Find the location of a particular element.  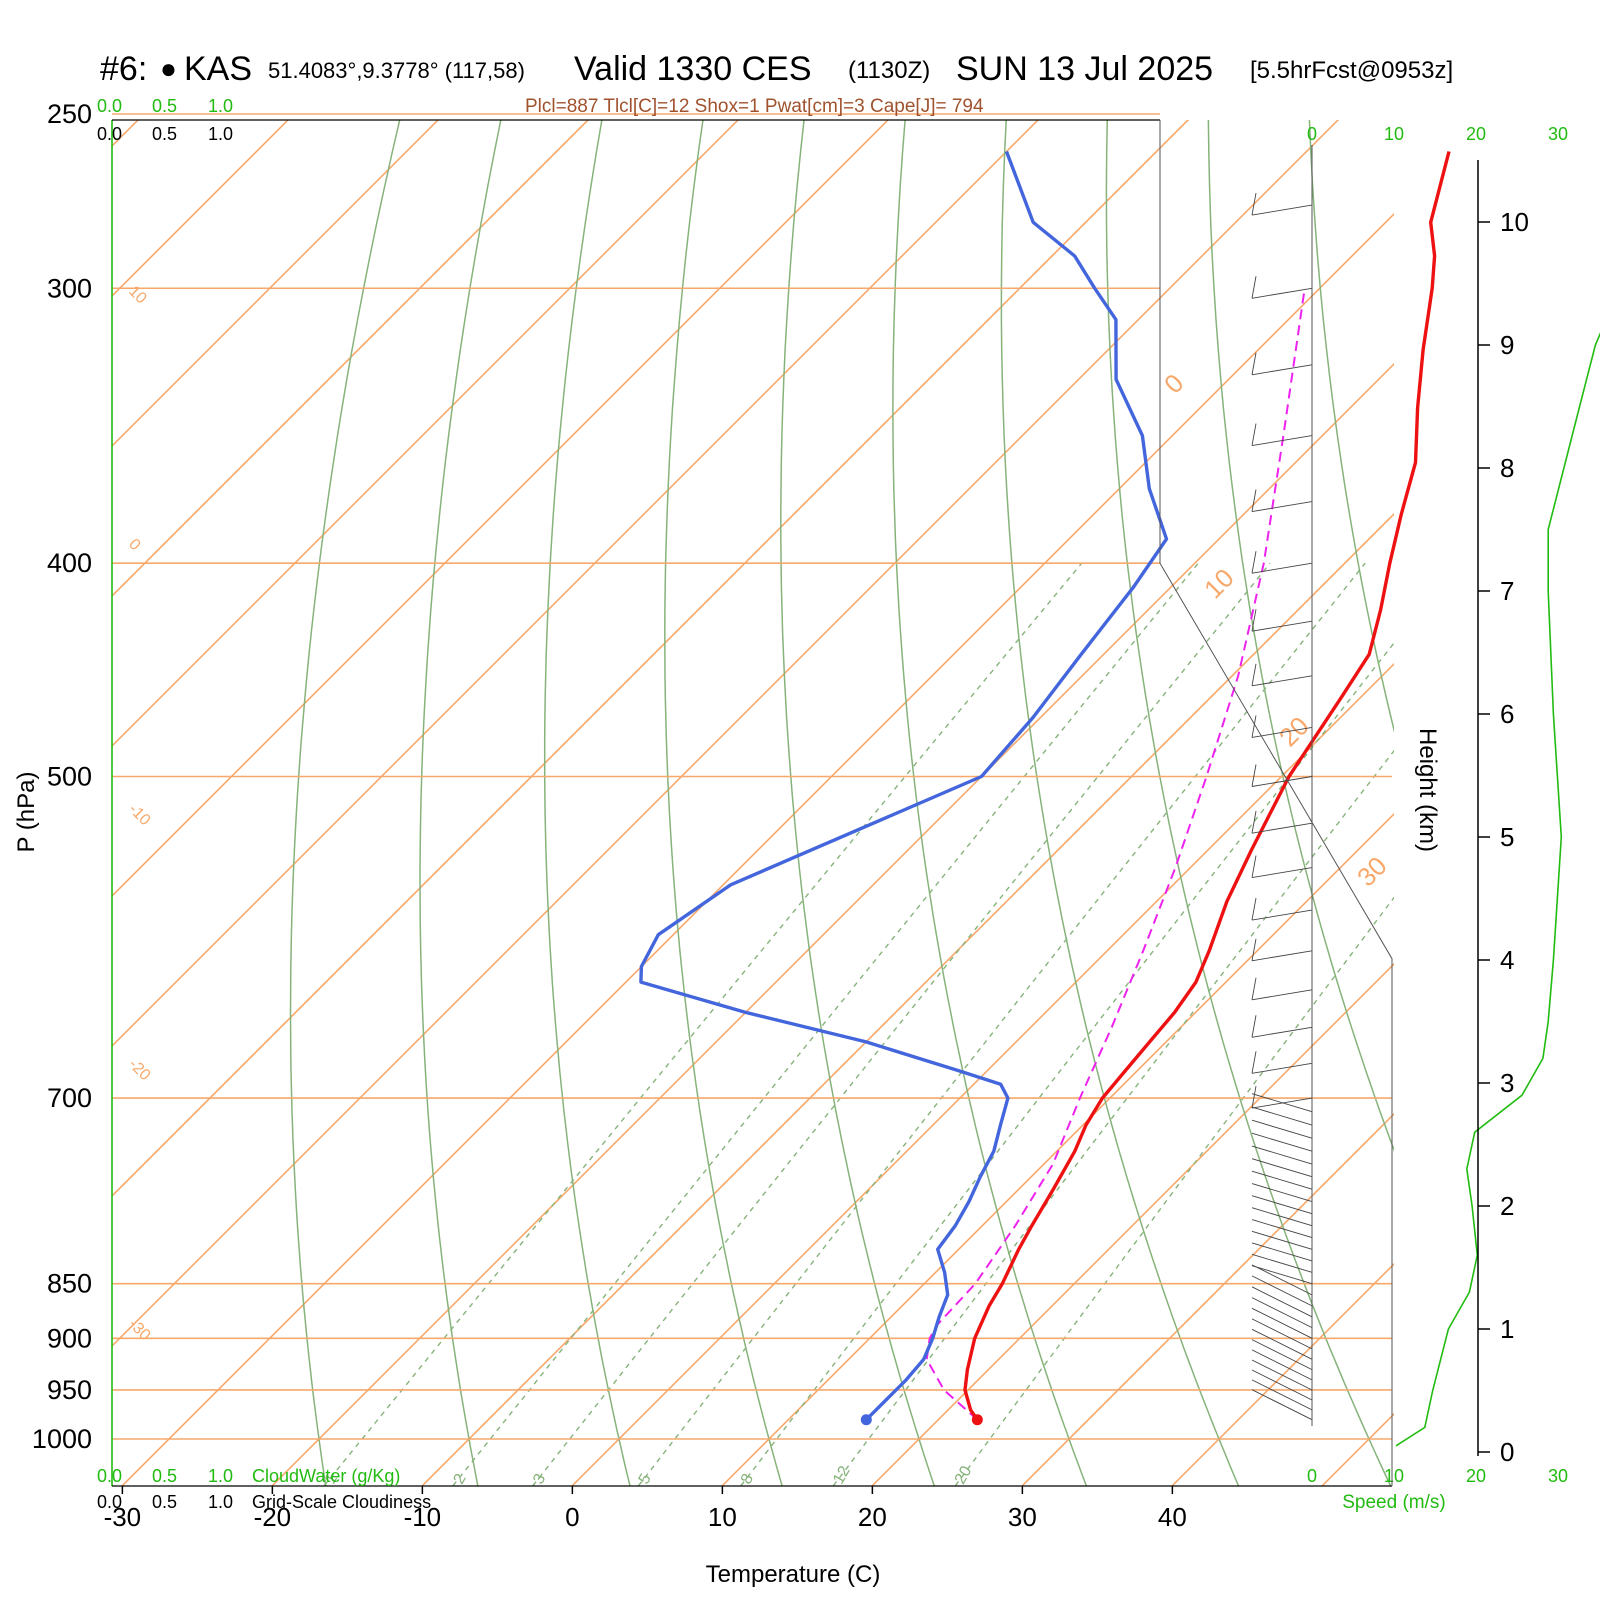

isotherm-label: -30 is located at coordinates (139, 1330).